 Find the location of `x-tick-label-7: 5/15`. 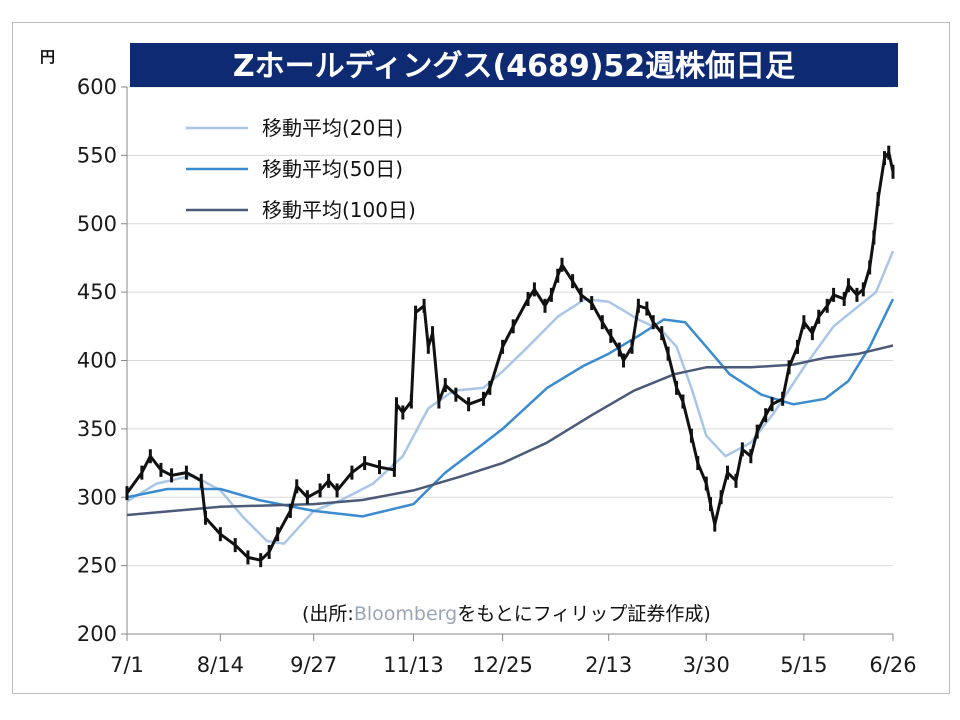

x-tick-label-7: 5/15 is located at coordinates (803, 665).